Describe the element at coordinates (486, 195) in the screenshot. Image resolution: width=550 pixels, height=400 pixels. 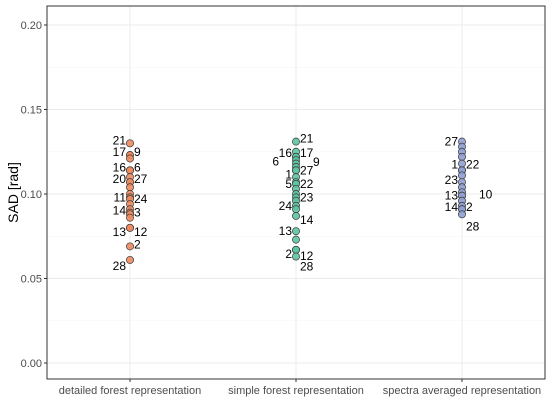
I see `point-label: 10` at that location.